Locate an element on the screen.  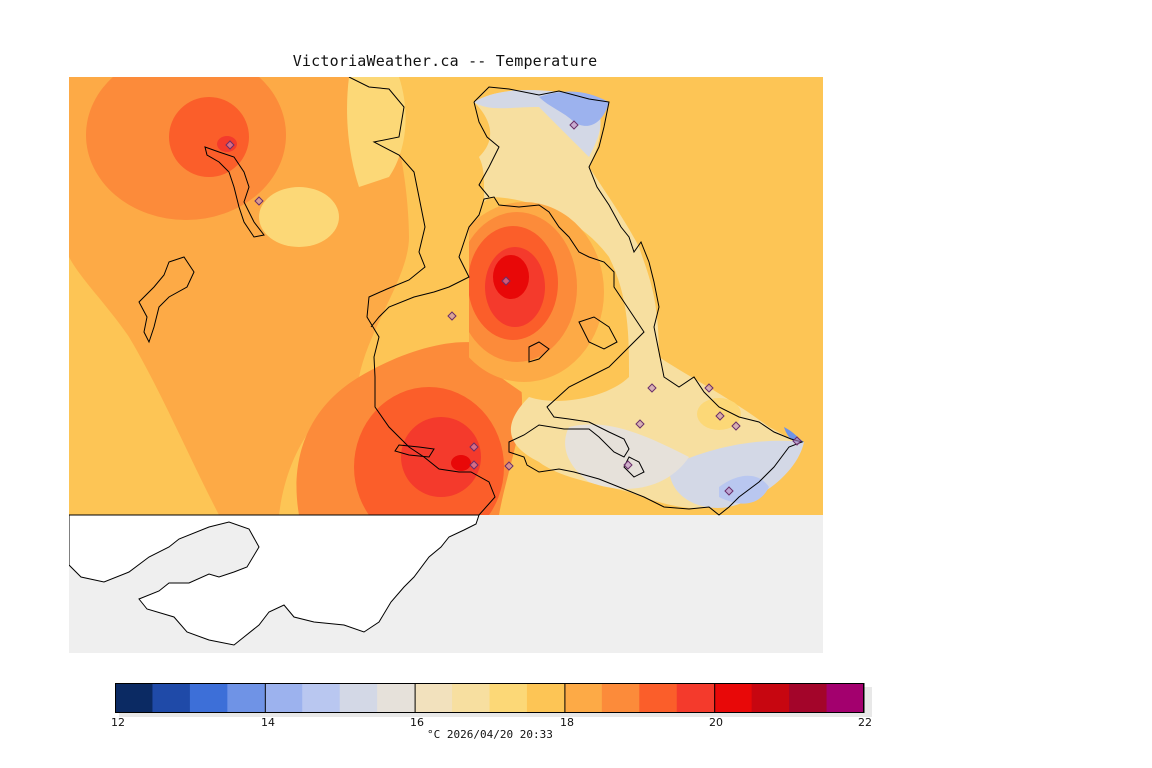
legend-color-bar is located at coordinates (493, 700).